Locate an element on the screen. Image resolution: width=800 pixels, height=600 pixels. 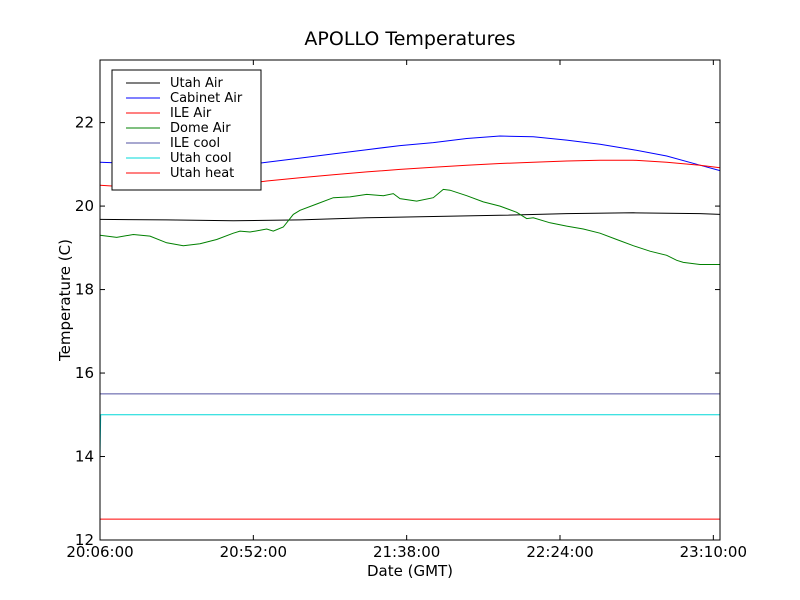
series-line-dome-air is located at coordinates (409, 226).